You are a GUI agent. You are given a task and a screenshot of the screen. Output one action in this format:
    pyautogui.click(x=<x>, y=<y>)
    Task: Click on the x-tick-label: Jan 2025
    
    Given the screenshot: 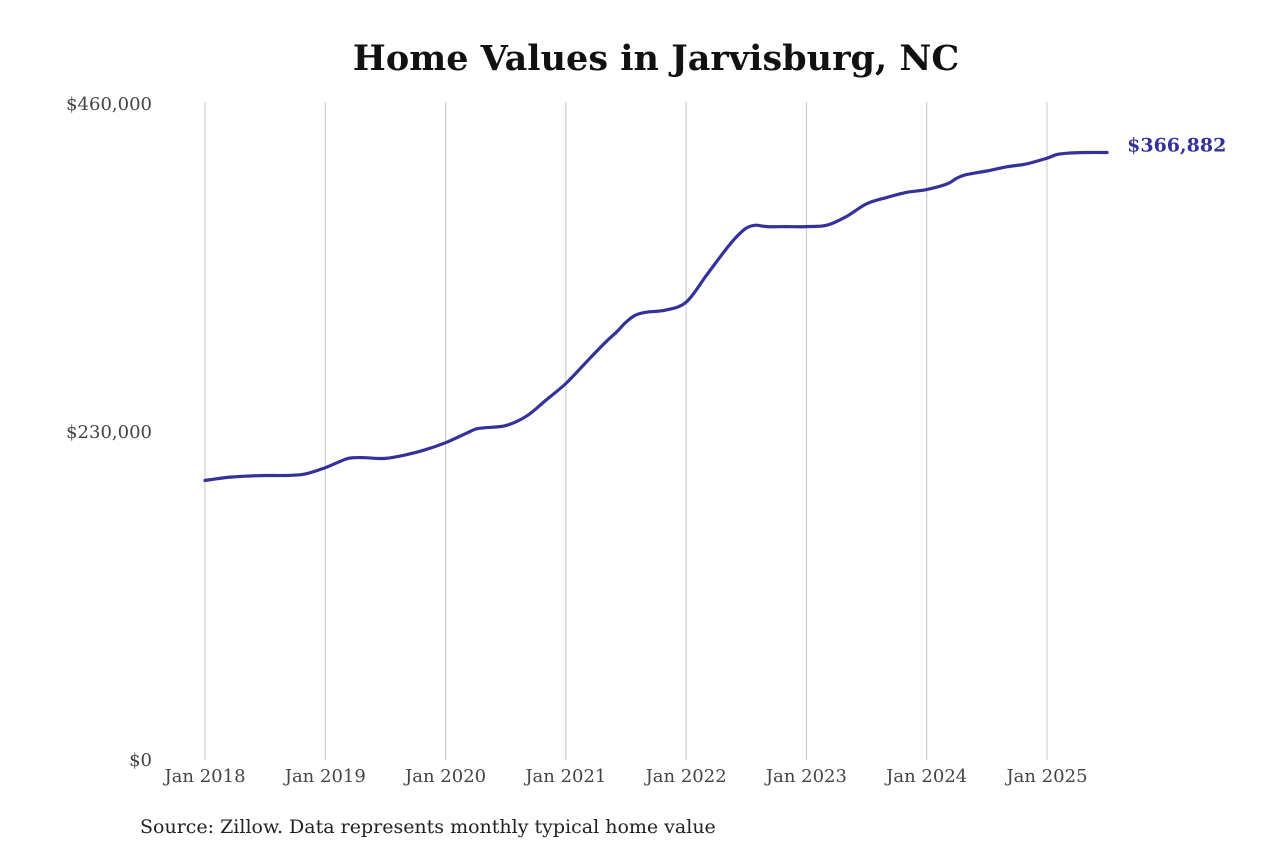 What is the action you would take?
    pyautogui.click(x=1045, y=776)
    